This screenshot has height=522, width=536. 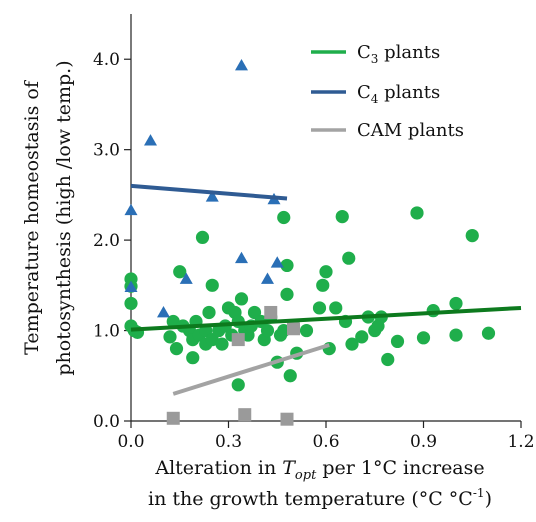 I want to click on legend: C3 plants C4 plants CAM plants, so click(x=387, y=91).